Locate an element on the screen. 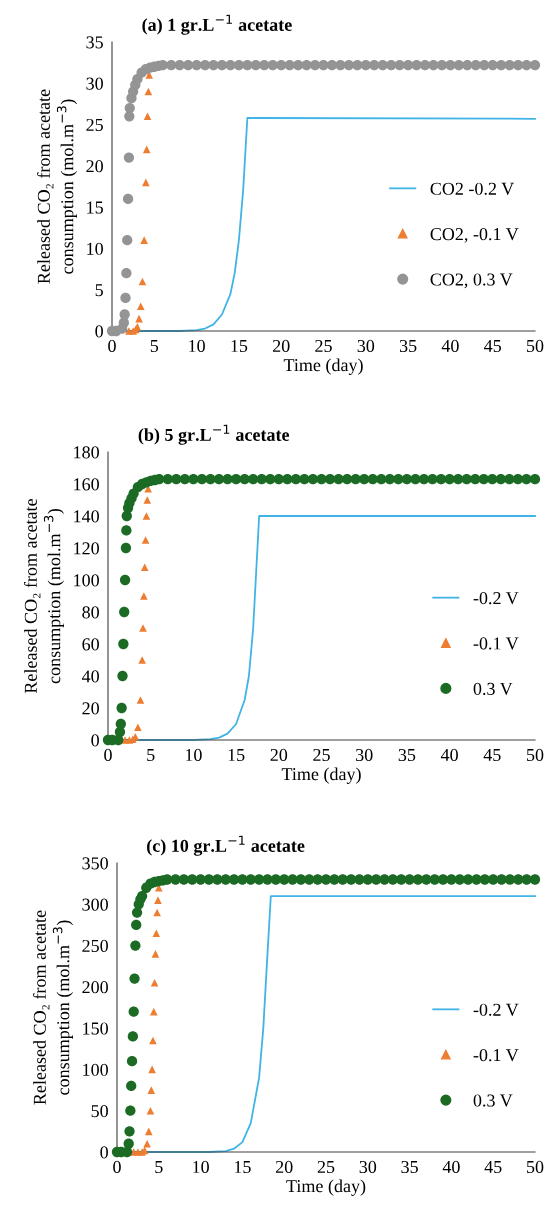  y-tick-label: 35 is located at coordinates (94, 42).